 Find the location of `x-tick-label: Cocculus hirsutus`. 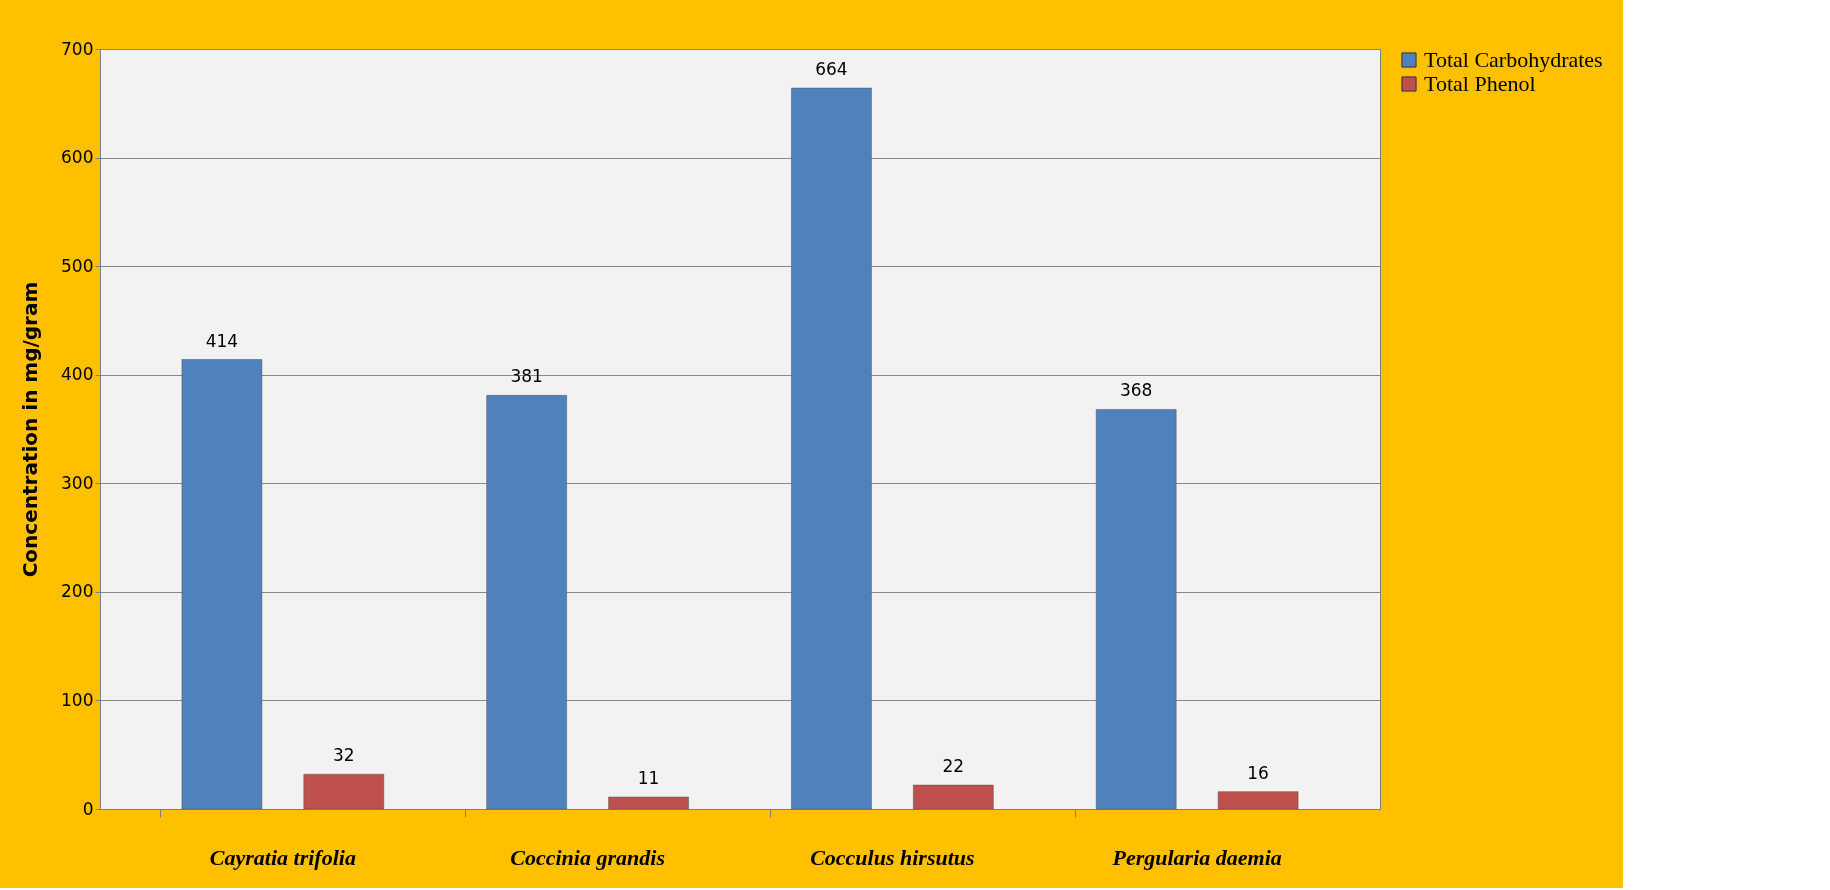

x-tick-label: Cocculus hirsutus is located at coordinates (892, 857).